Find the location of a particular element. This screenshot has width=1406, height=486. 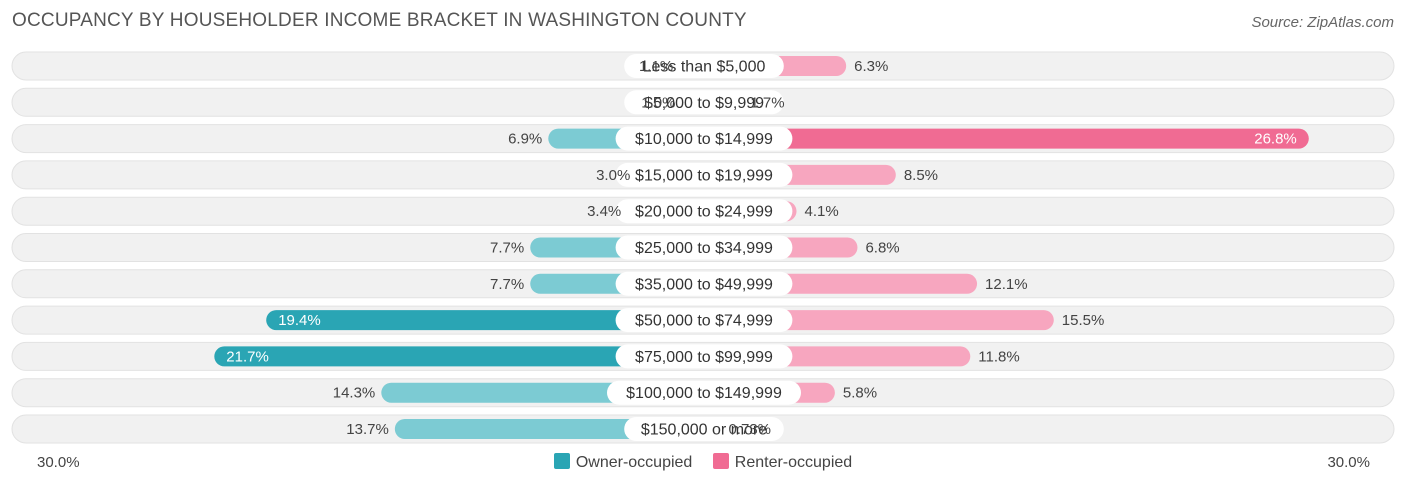

renter-value-label: 4.1% is located at coordinates (822, 211).